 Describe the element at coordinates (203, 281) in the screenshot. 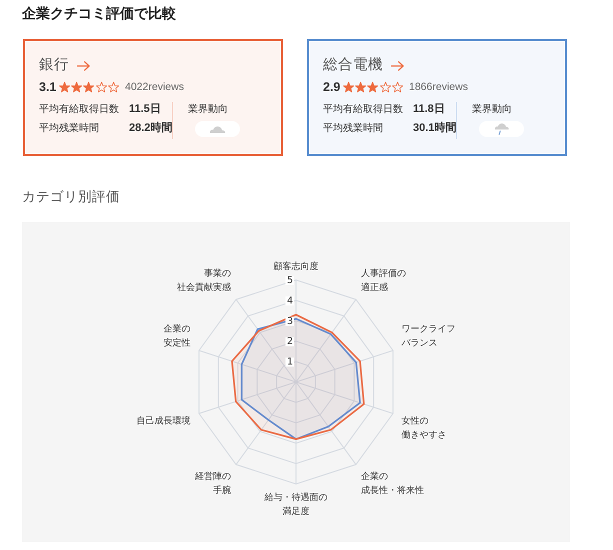

I see `spoke-label: 事業の社会貢献実感` at that location.